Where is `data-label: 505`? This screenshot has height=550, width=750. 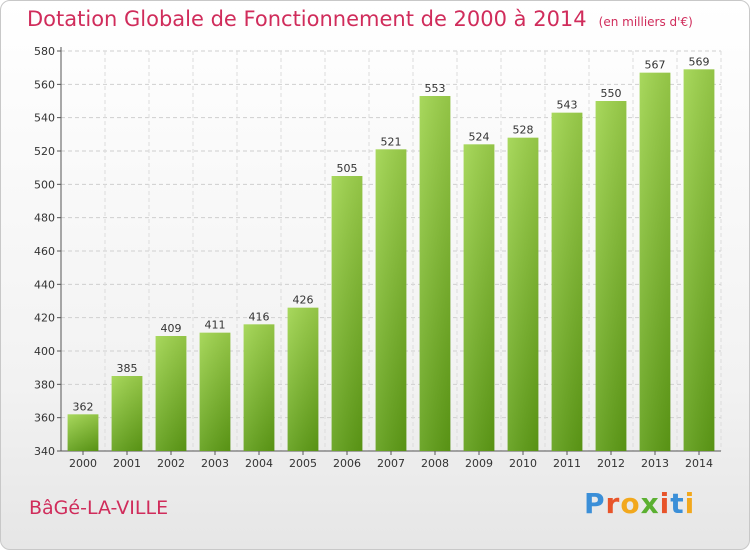 data-label: 505 is located at coordinates (347, 168).